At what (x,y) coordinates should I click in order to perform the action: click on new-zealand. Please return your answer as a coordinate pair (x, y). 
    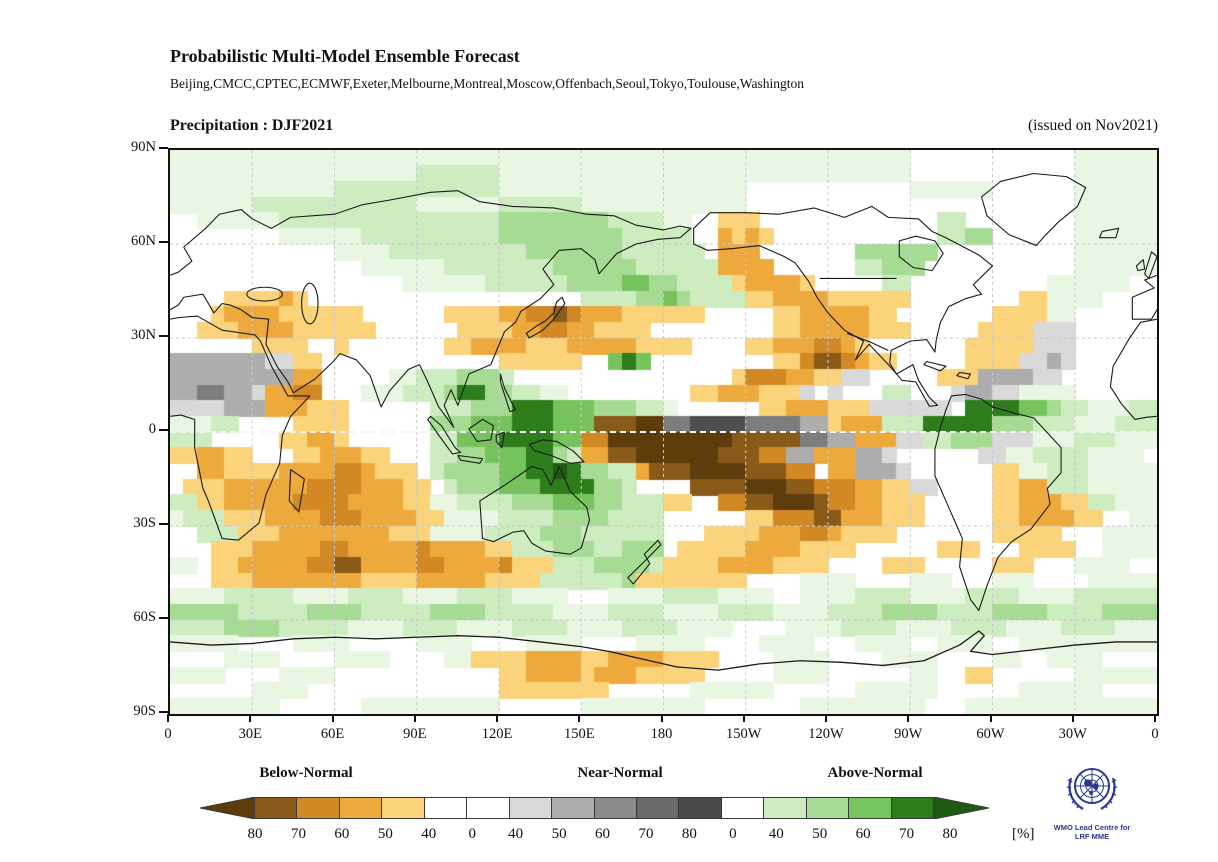
    Looking at the image, I should click on (644, 562).